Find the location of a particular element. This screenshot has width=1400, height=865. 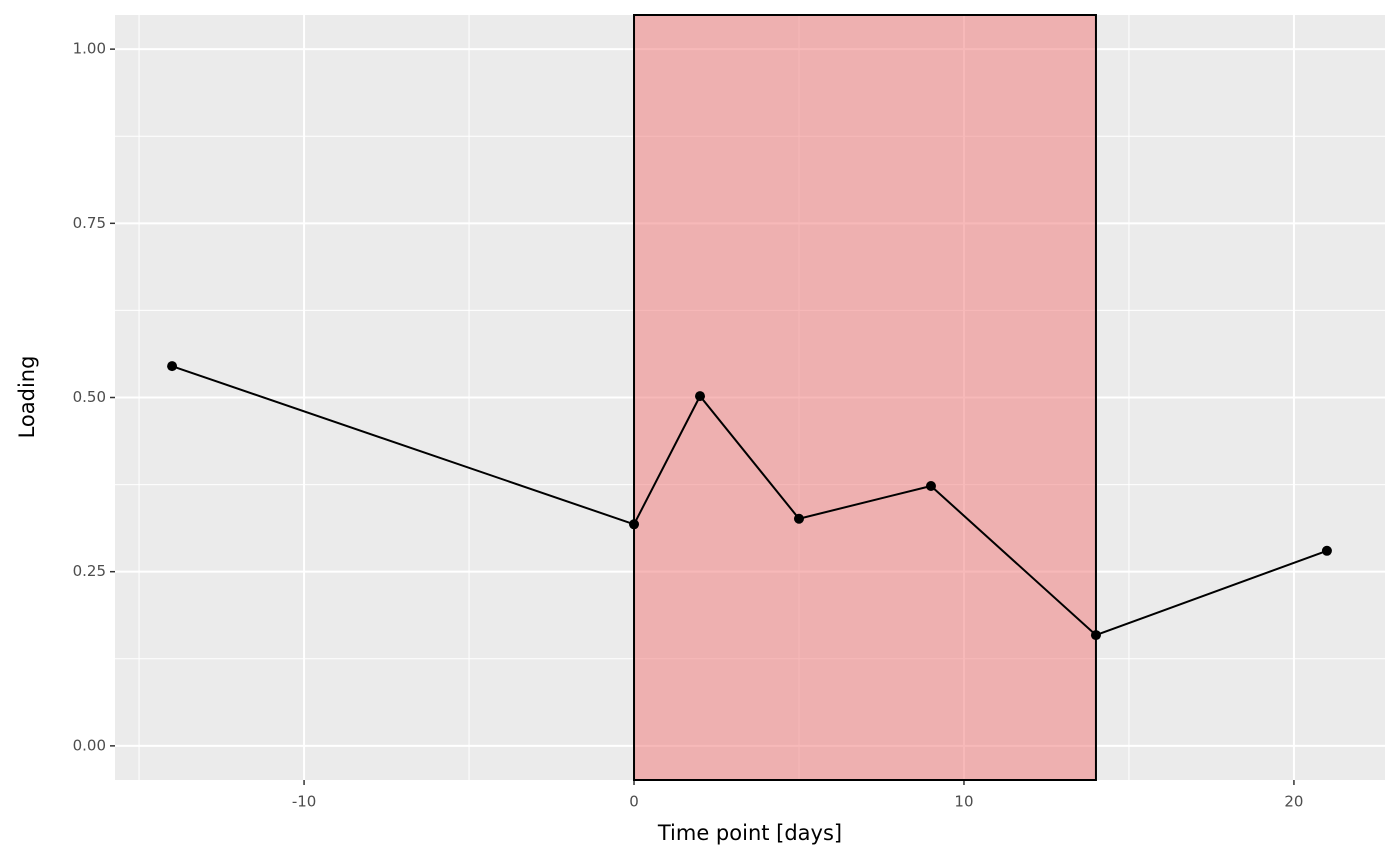

x-tick-label: 0 is located at coordinates (634, 802).